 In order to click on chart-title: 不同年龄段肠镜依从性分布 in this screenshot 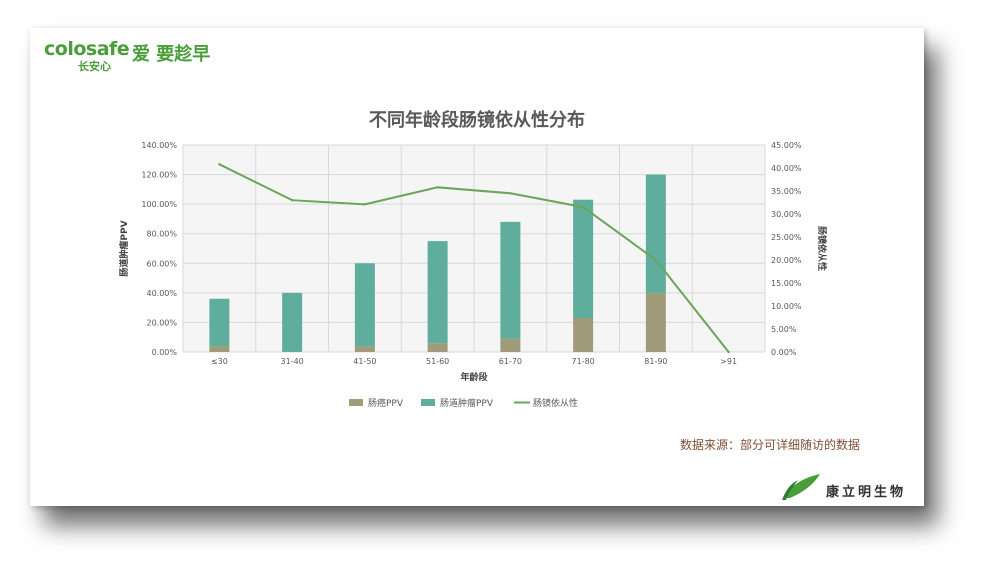, I will do `click(477, 120)`.